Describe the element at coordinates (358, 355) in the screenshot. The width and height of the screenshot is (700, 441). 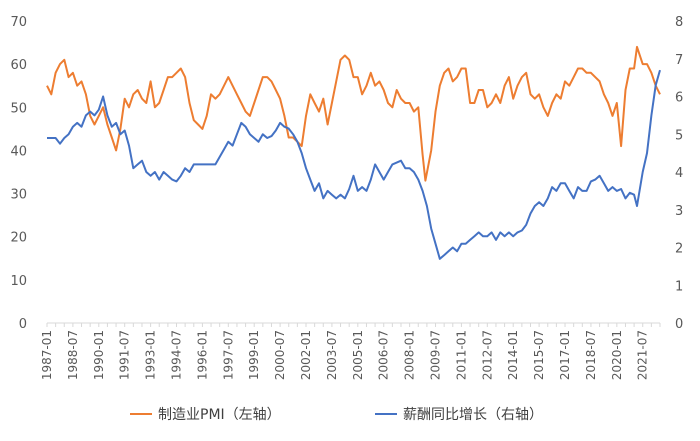
I see `x-tick-label: 2005-01` at that location.